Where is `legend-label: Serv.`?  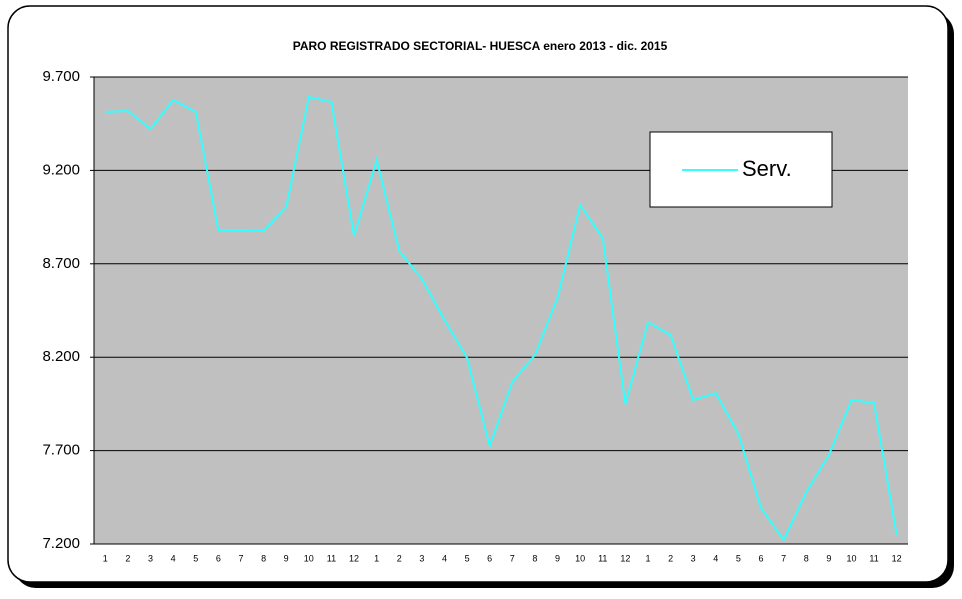
legend-label: Serv. is located at coordinates (767, 168).